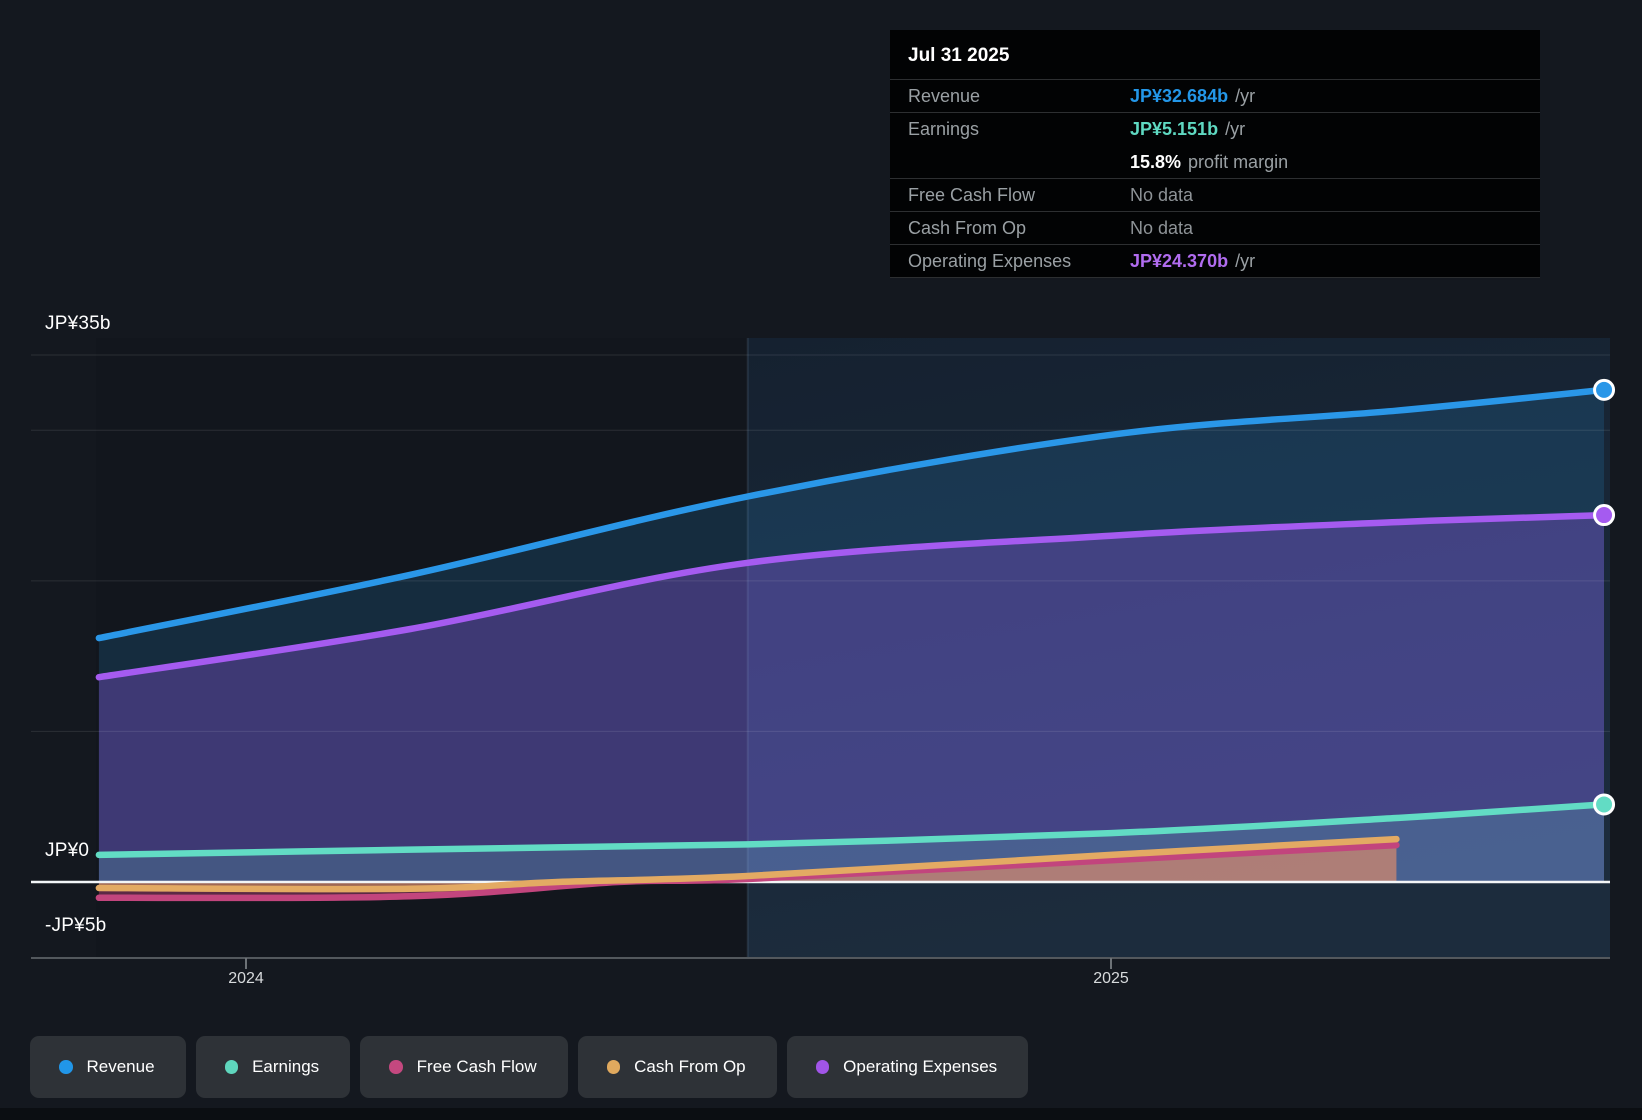 The height and width of the screenshot is (1120, 1642). I want to click on tooltip-row-revenue: Revenue JP¥32.684b /yr, so click(1215, 96).